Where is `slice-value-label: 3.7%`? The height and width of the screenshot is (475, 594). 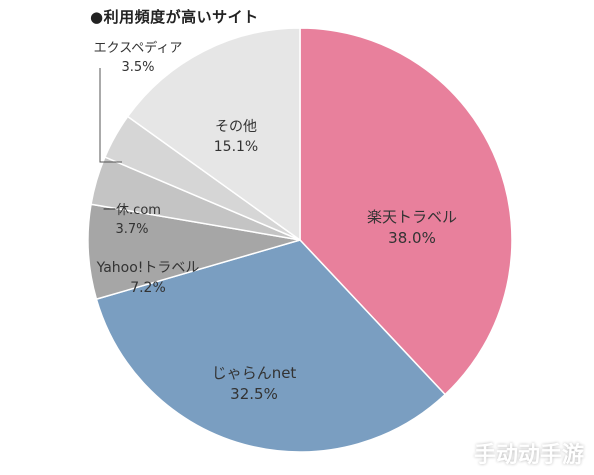 slice-value-label: 3.7% is located at coordinates (131, 229).